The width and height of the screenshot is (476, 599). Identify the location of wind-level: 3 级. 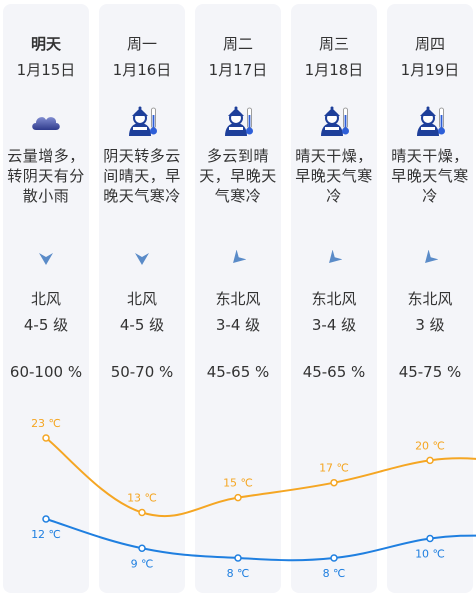
(430, 325).